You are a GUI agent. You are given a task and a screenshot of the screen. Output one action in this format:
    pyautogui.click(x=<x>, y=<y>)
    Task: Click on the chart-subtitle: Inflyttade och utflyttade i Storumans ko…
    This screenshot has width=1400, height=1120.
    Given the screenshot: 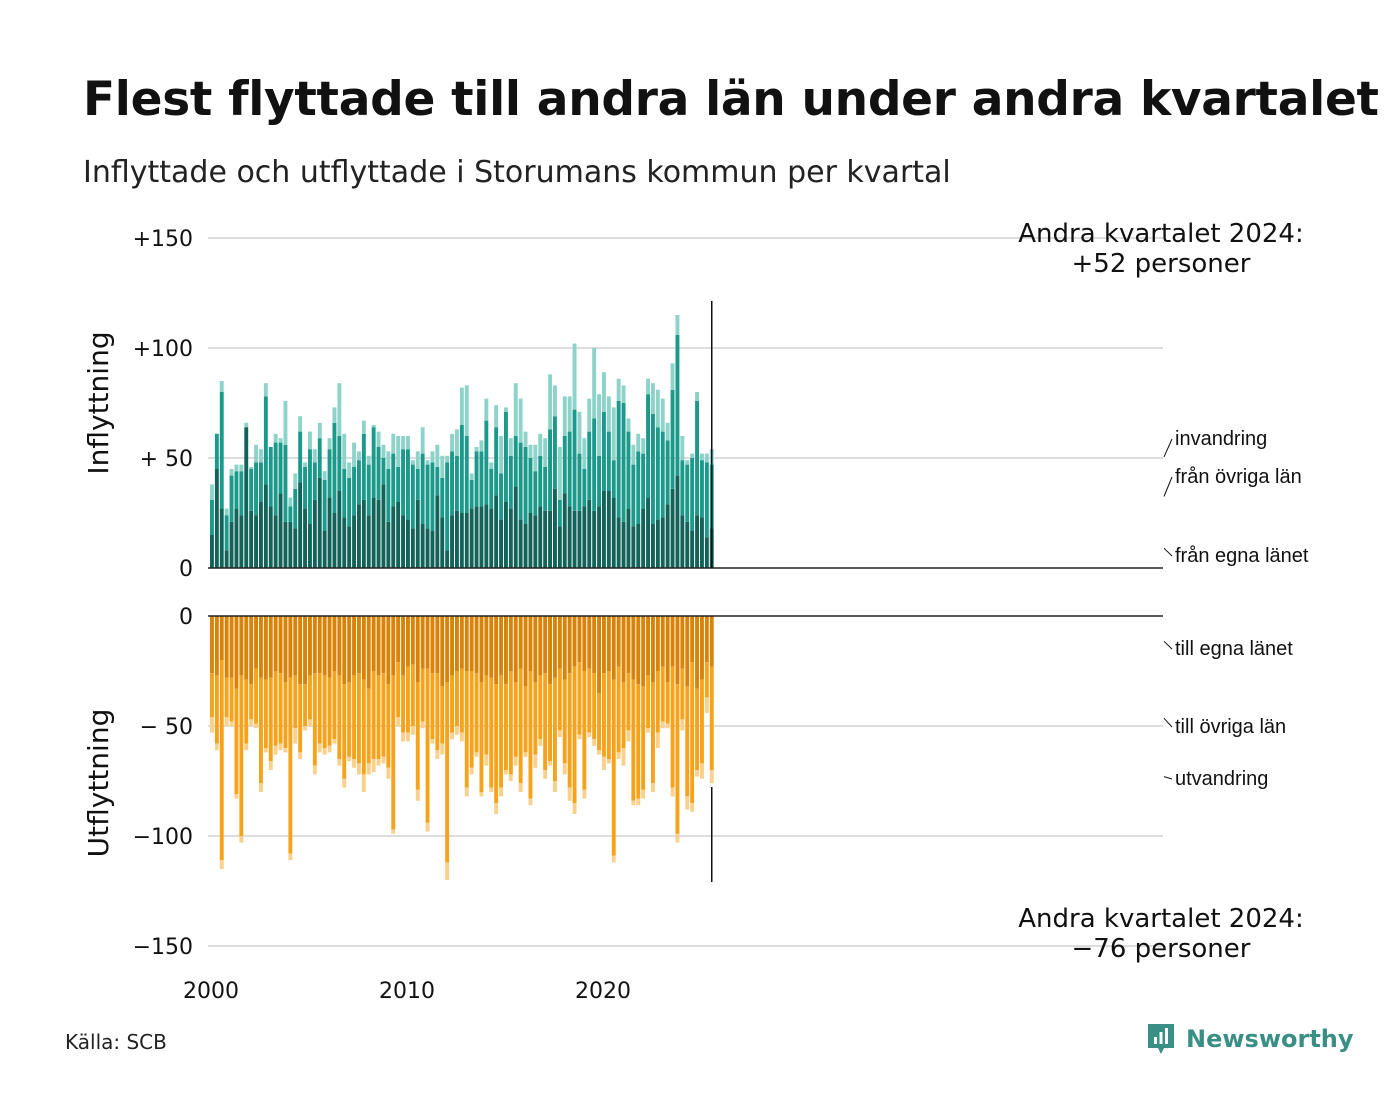 What is the action you would take?
    pyautogui.click(x=517, y=172)
    